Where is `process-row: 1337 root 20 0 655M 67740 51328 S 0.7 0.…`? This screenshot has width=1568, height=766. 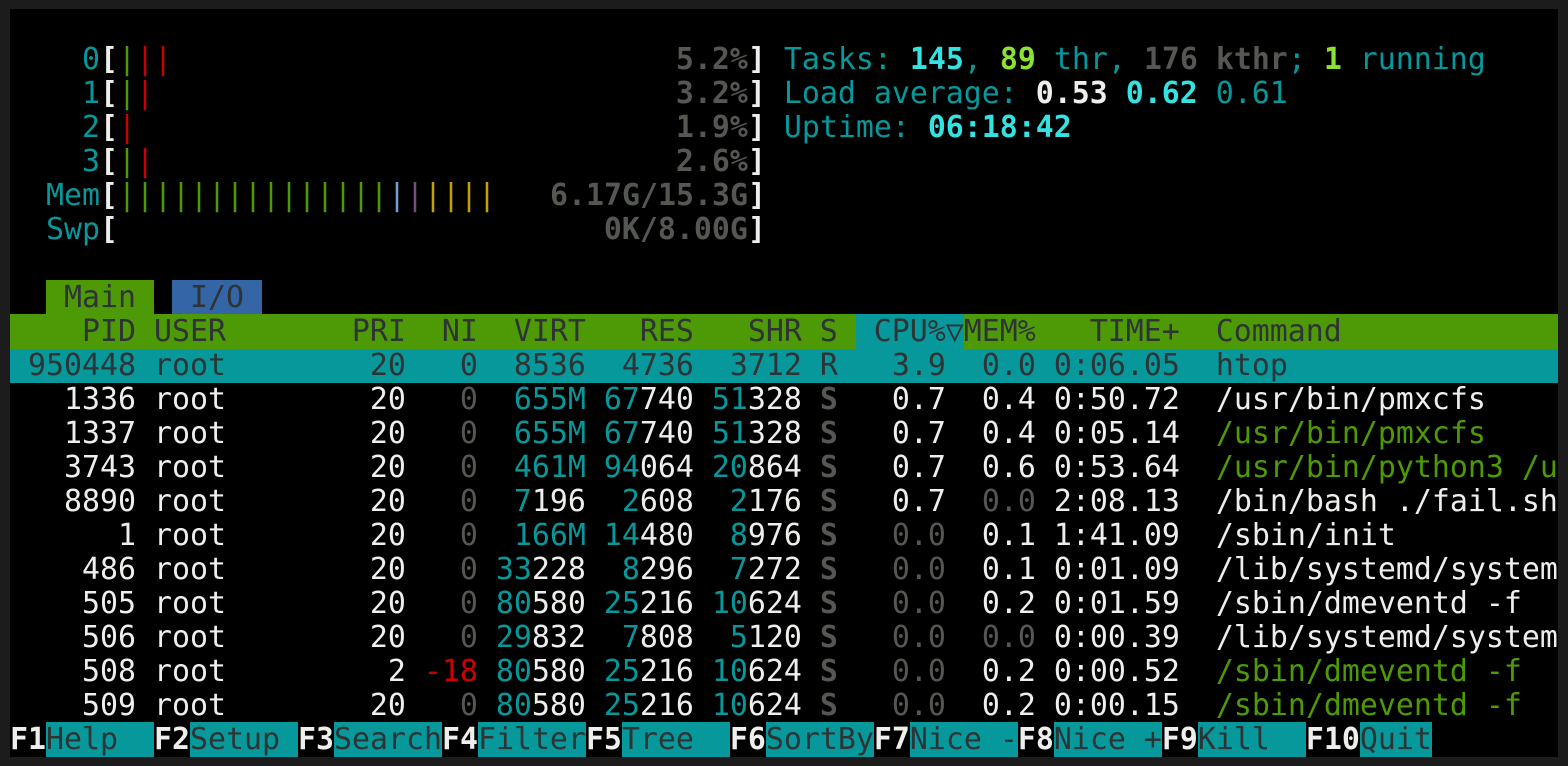 process-row: 1337 root 20 0 655M 67740 51328 S 0.7 0.… is located at coordinates (748, 434).